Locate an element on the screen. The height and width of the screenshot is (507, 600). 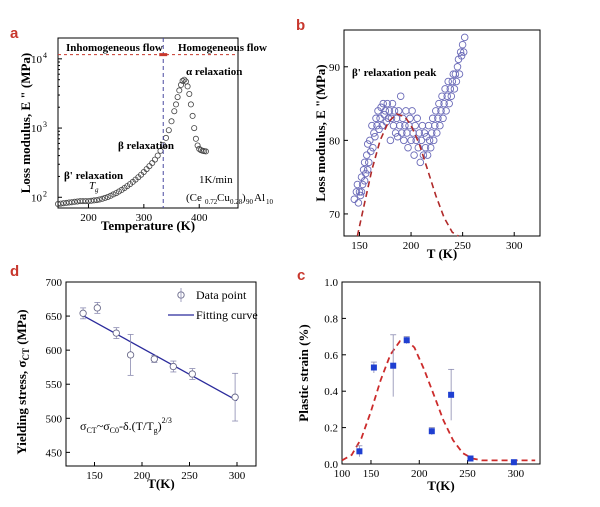
x-axis-label-b: T (K) is located at coordinates (442, 253).